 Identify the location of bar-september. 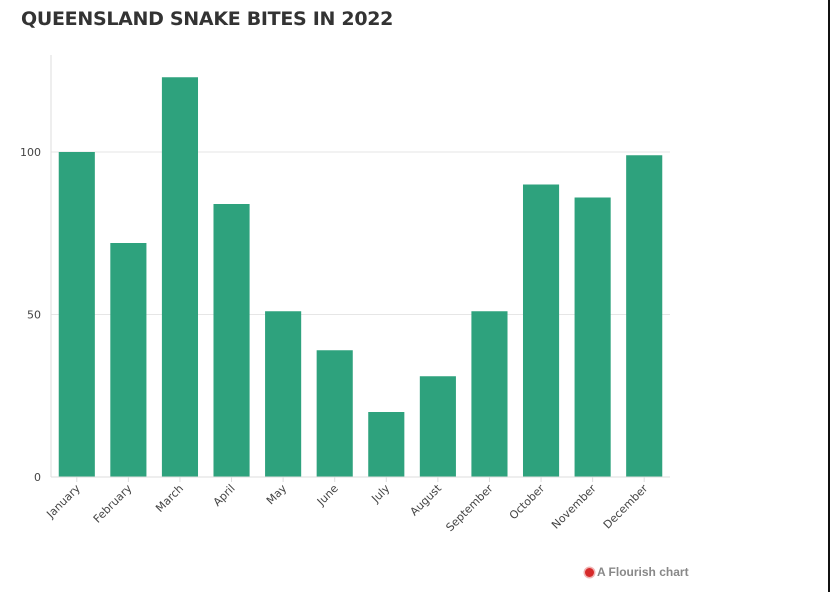
(489, 394).